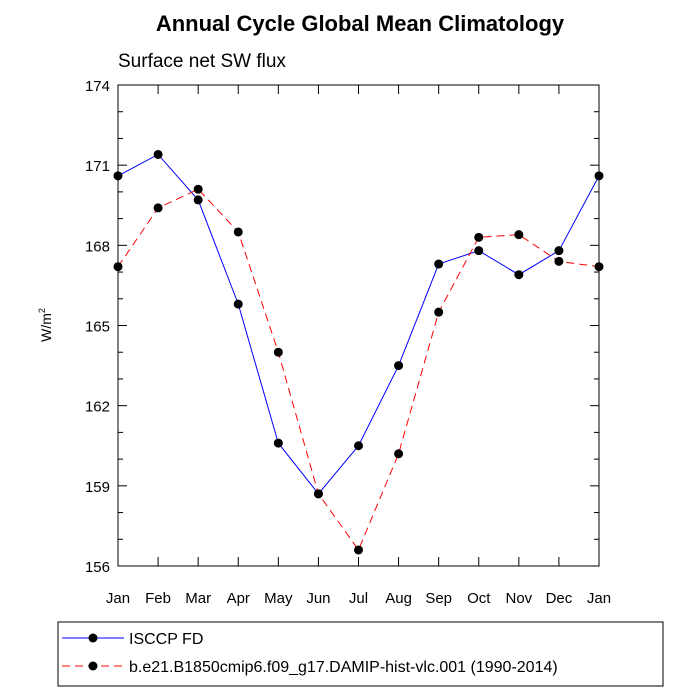 The width and height of the screenshot is (700, 700). I want to click on y-tick-label: 162, so click(97, 407).